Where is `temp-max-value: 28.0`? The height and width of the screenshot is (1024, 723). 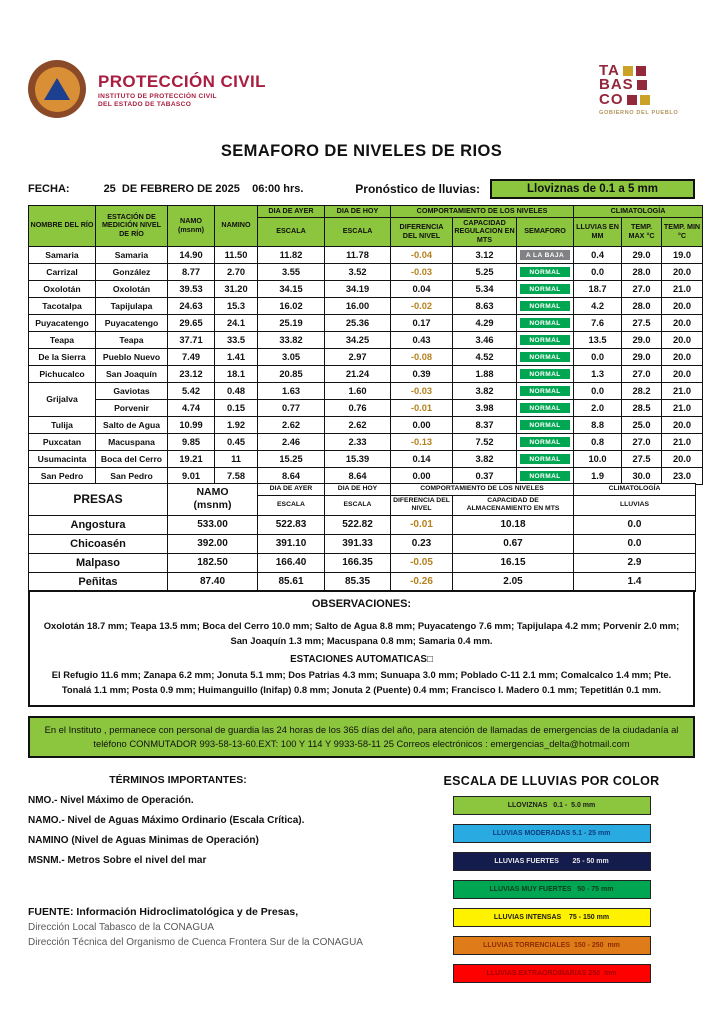 temp-max-value: 28.0 is located at coordinates (642, 305).